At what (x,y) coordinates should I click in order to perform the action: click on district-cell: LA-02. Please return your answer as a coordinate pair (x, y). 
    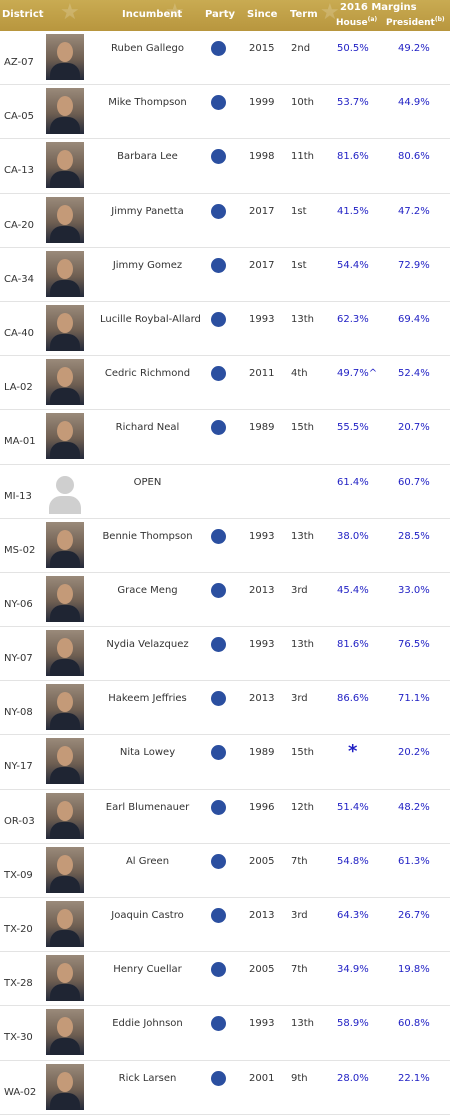
    Looking at the image, I should click on (18, 388).